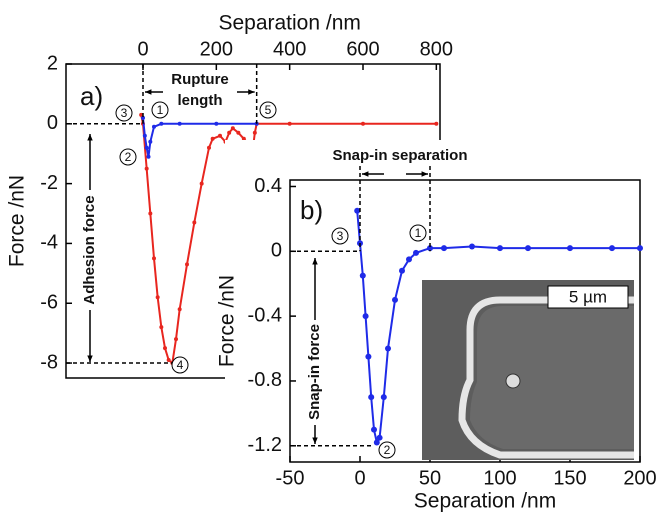 The image size is (656, 519). I want to click on annotation: Adhesion force, so click(89, 249).